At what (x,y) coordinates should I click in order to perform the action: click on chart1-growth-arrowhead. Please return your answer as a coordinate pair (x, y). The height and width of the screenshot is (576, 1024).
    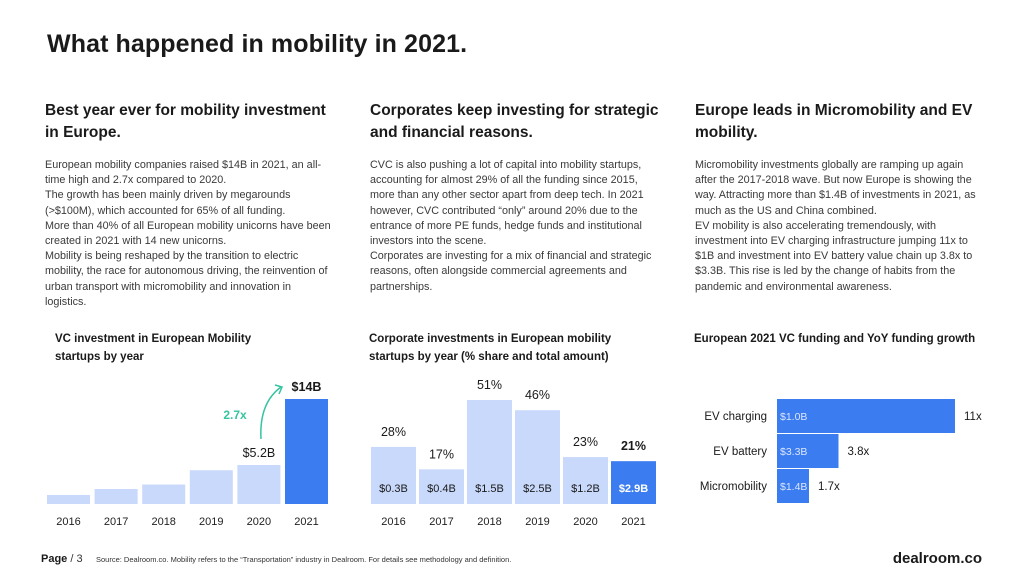
    Looking at the image, I should click on (279, 389).